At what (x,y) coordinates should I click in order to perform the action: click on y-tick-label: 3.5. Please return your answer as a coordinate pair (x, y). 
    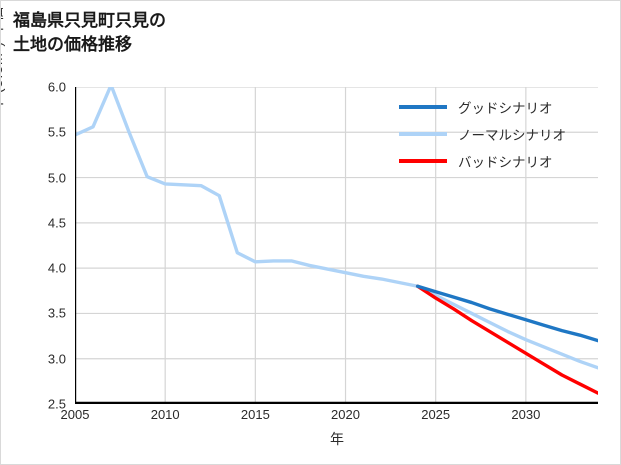
    Looking at the image, I should click on (56, 313).